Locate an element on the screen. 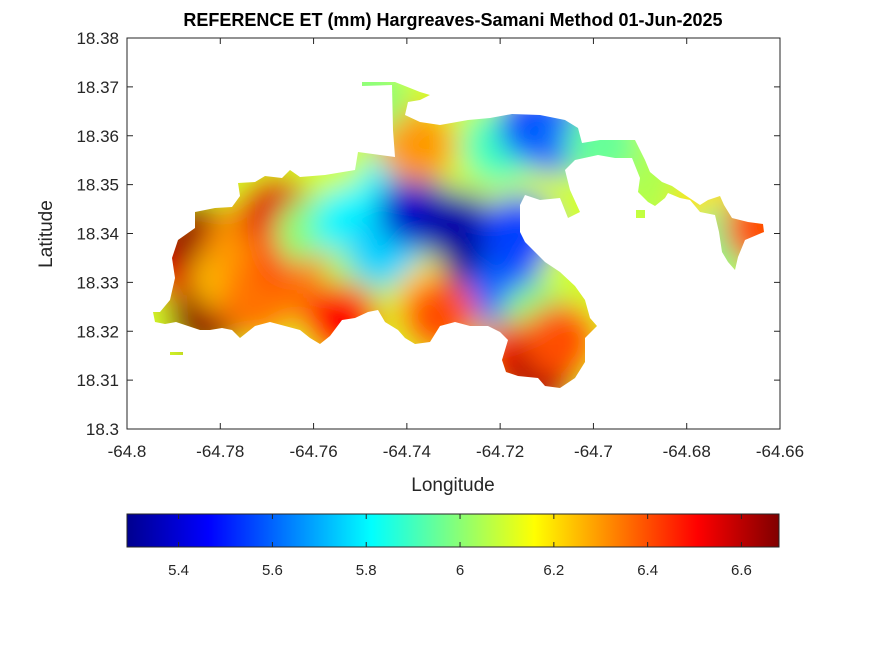 This screenshot has width=875, height=656. x-tick-label: -64.8 is located at coordinates (127, 451).